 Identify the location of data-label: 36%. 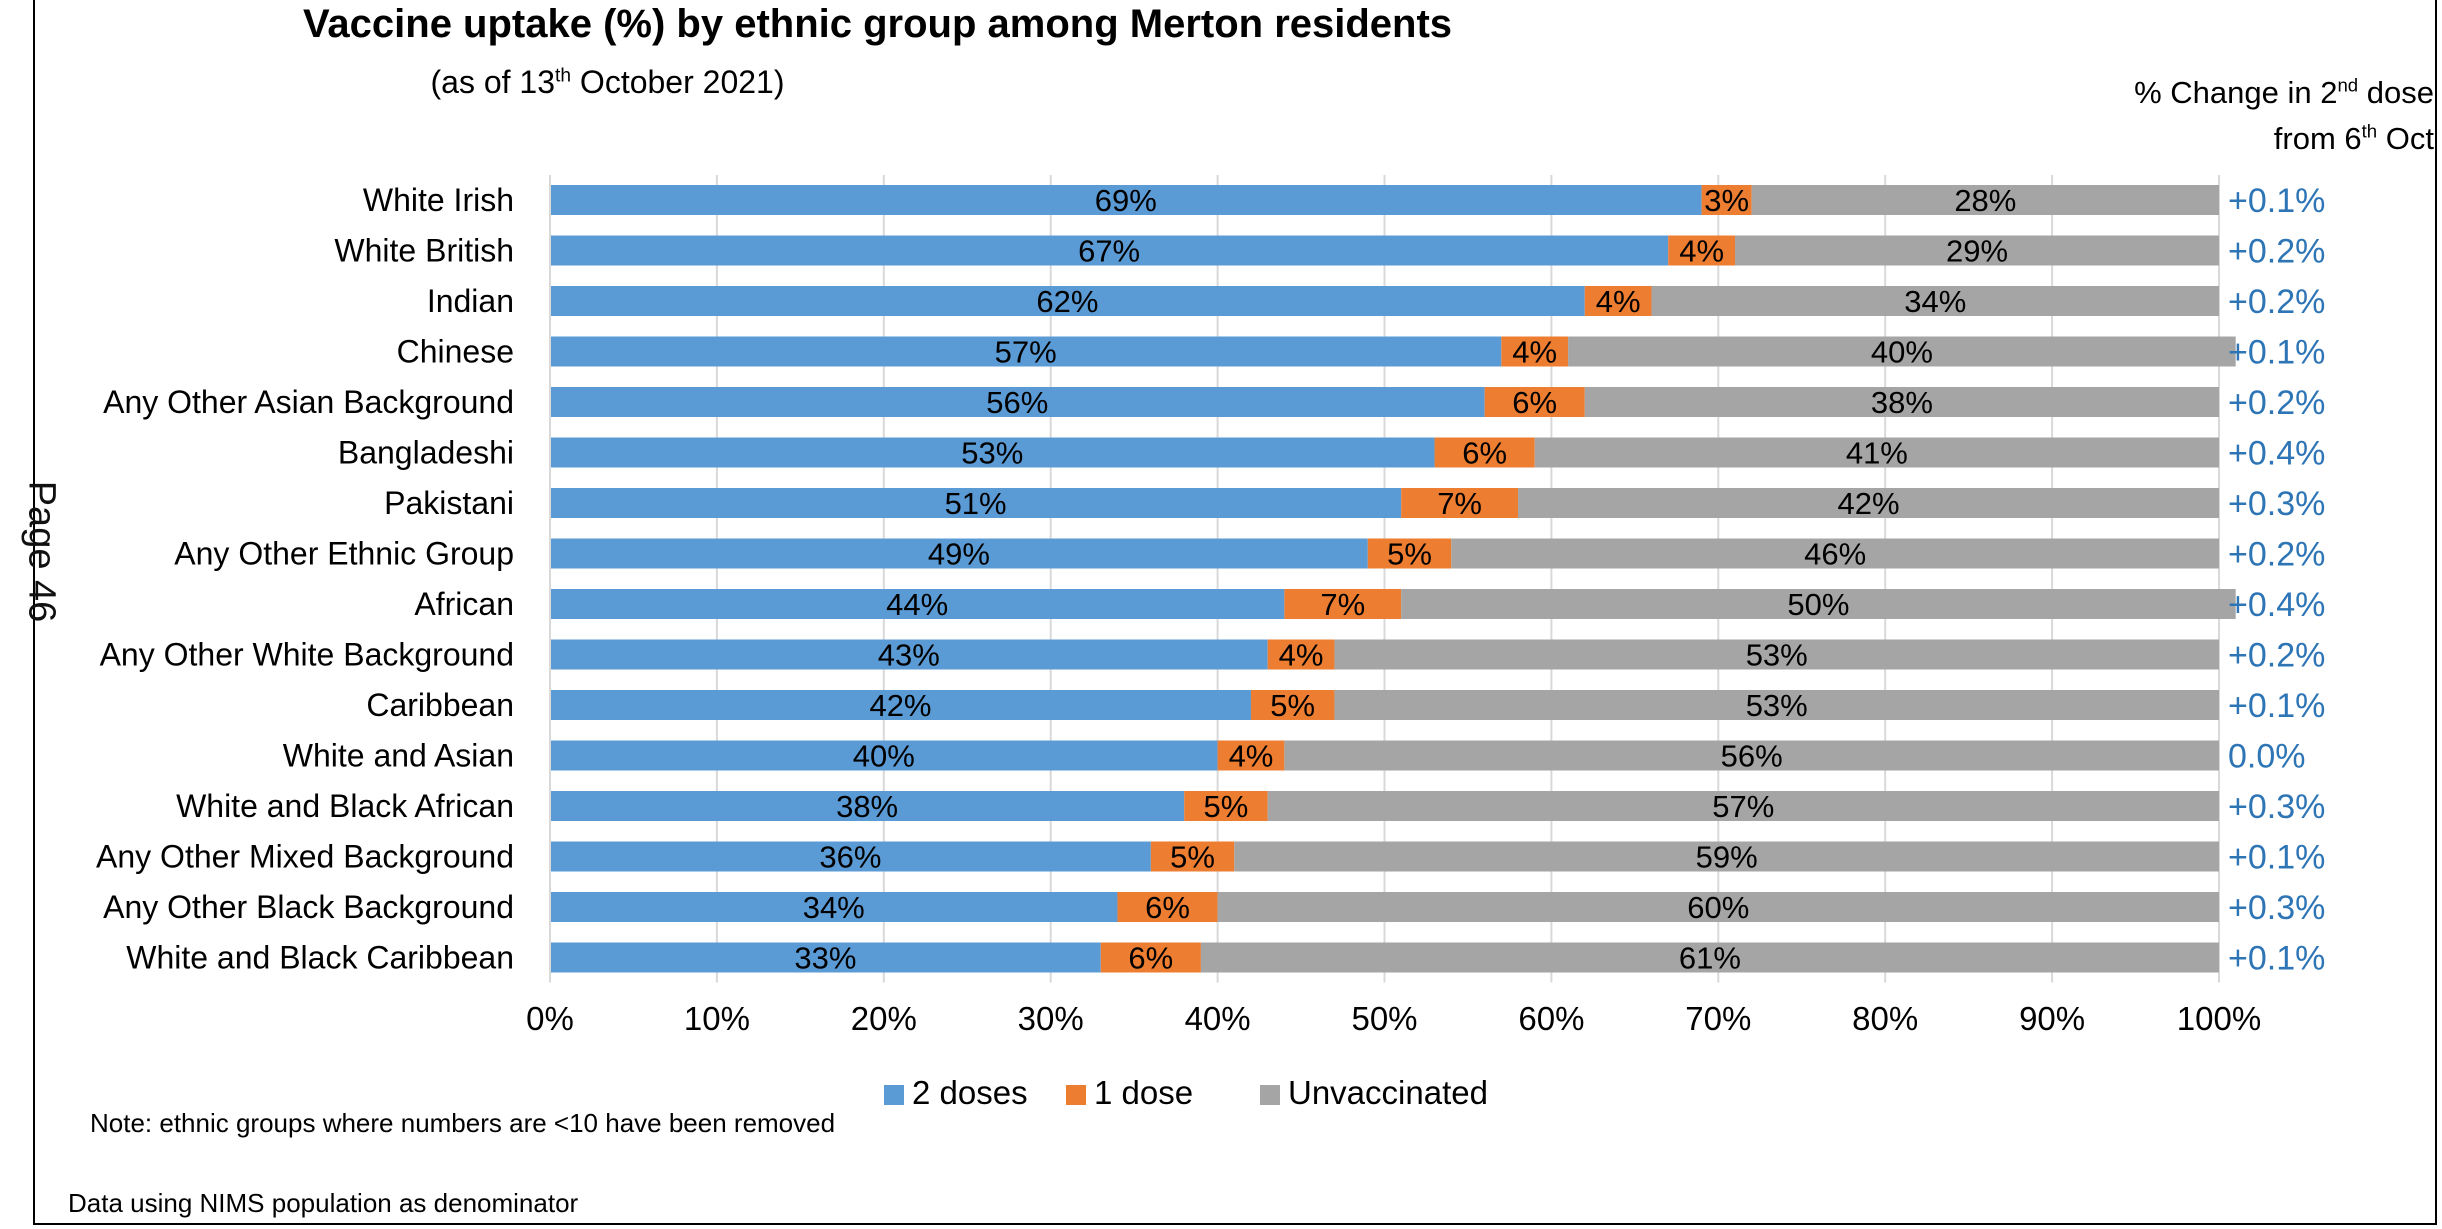
(850, 857).